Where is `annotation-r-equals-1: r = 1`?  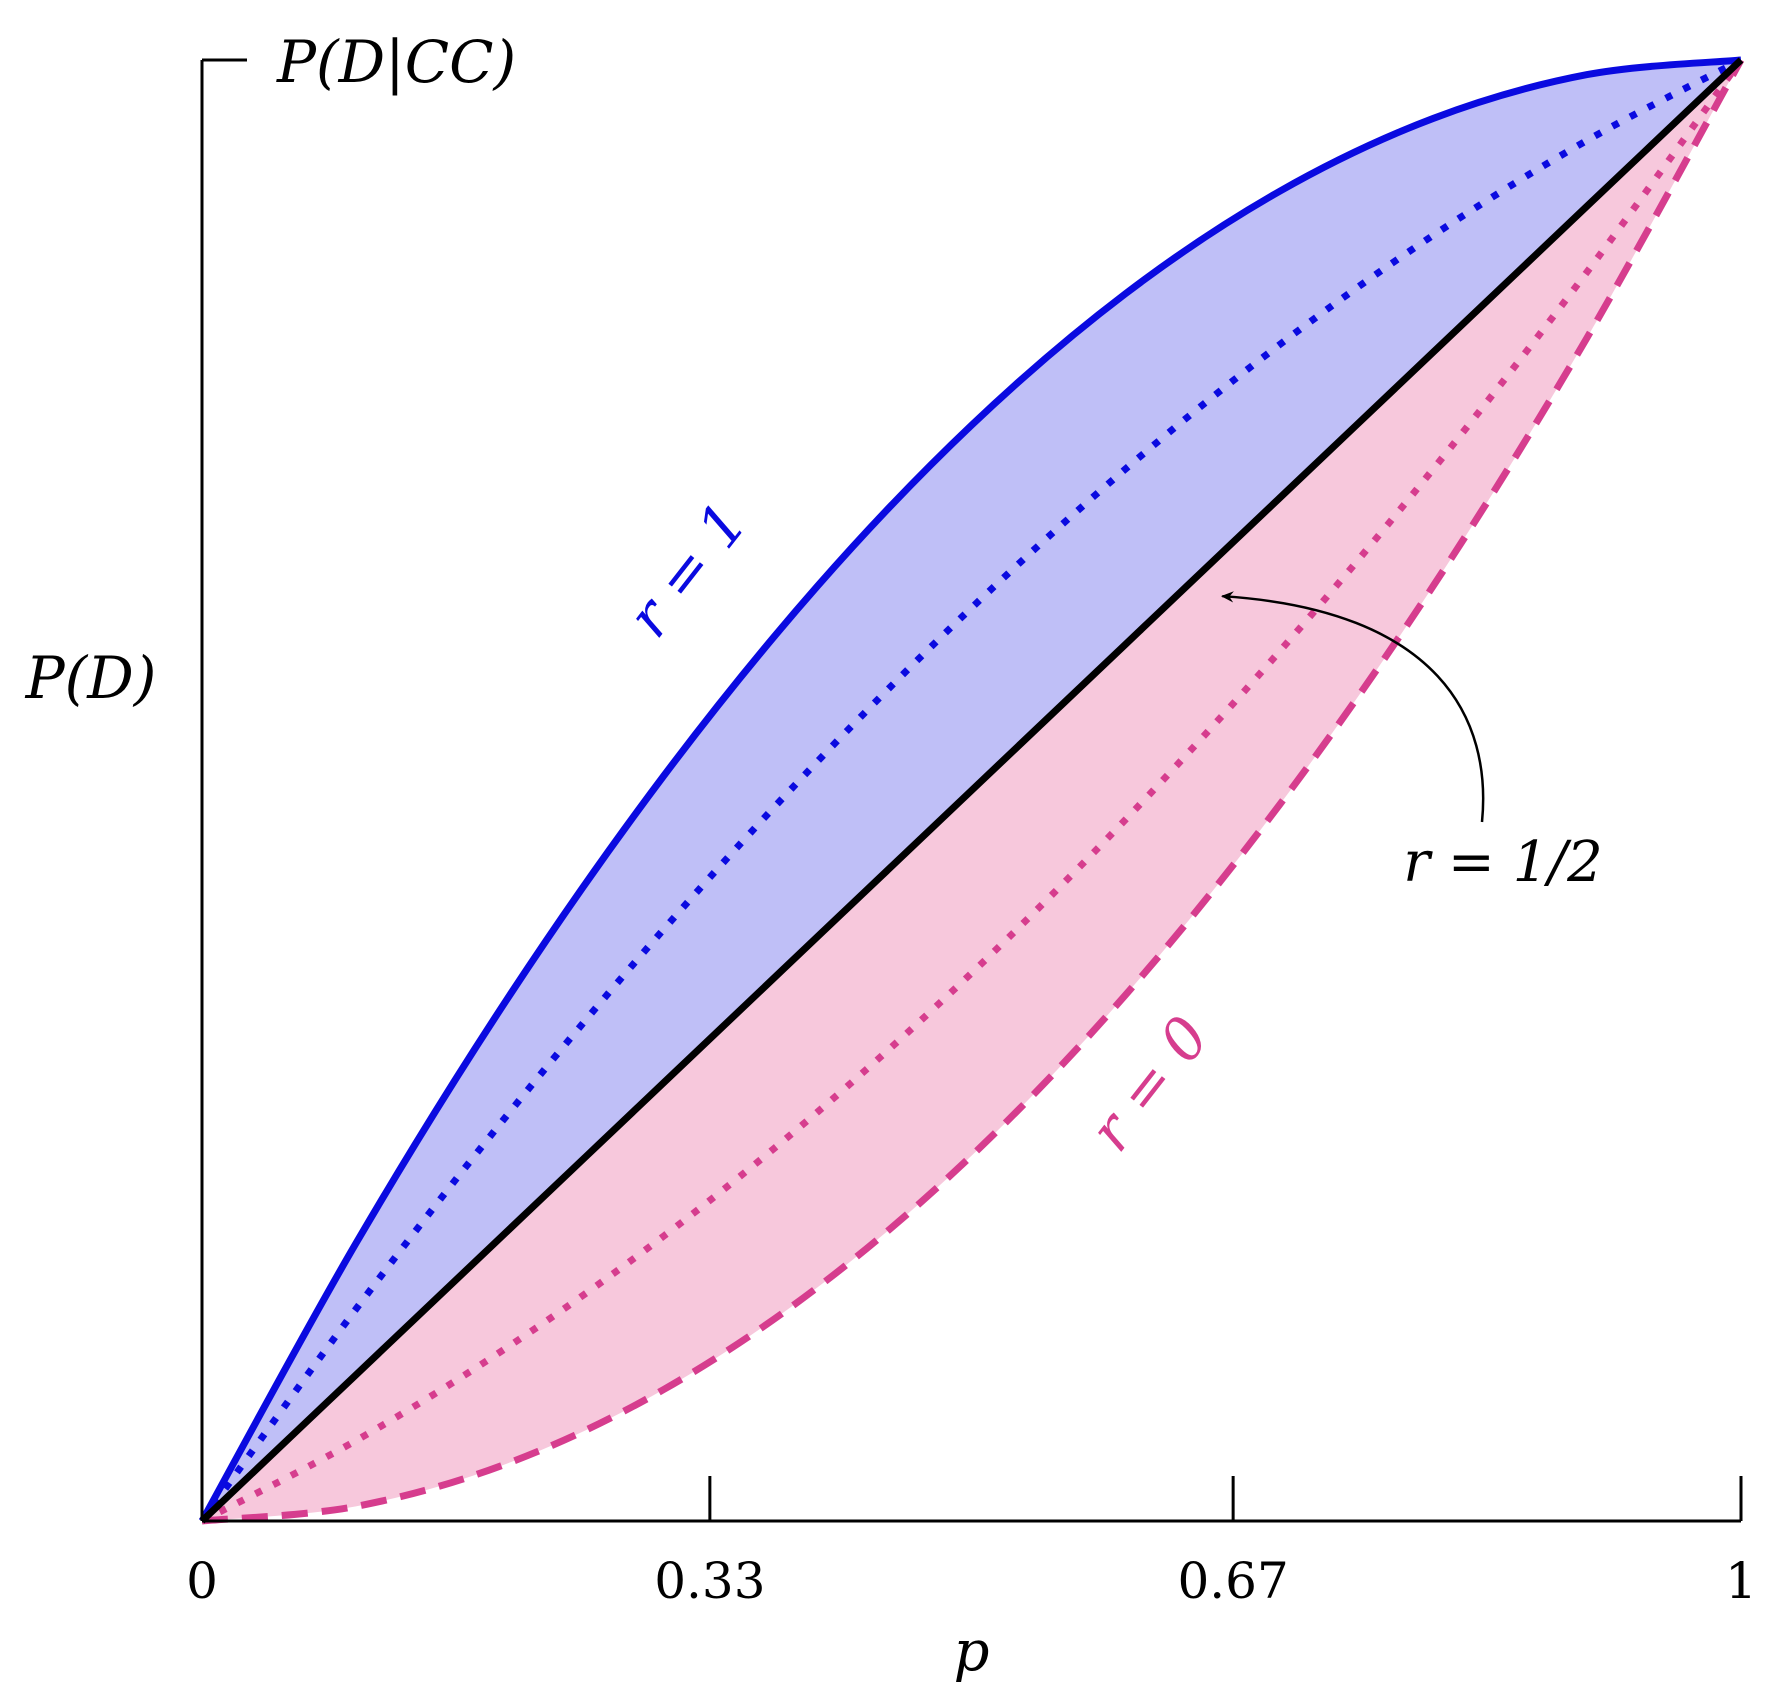
annotation-r-equals-1: r = 1 is located at coordinates (687, 570).